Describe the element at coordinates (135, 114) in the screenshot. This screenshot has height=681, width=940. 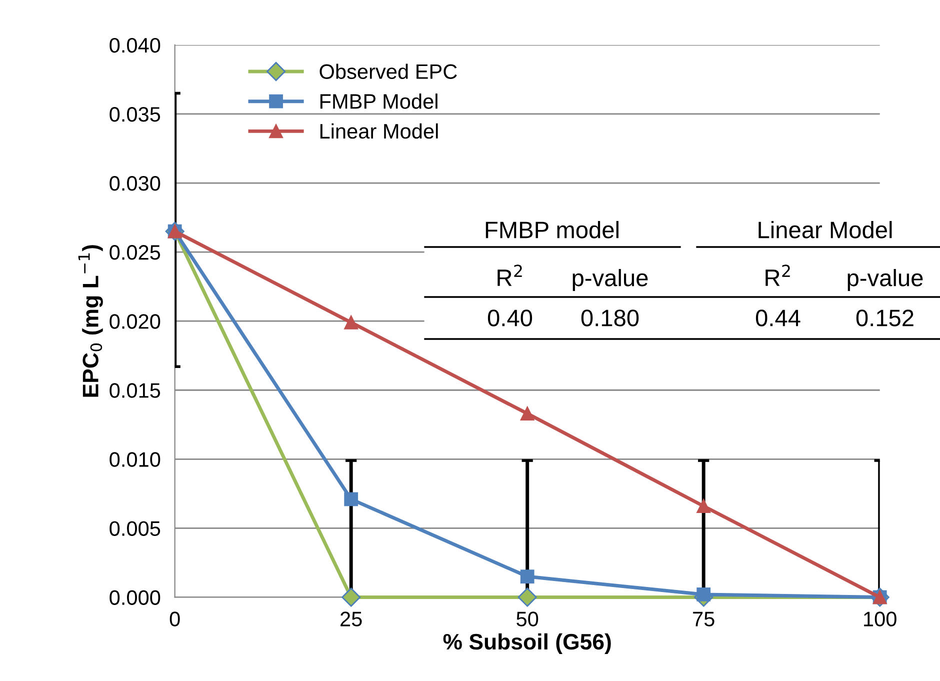
I see `y-tick-label: 0.035` at that location.